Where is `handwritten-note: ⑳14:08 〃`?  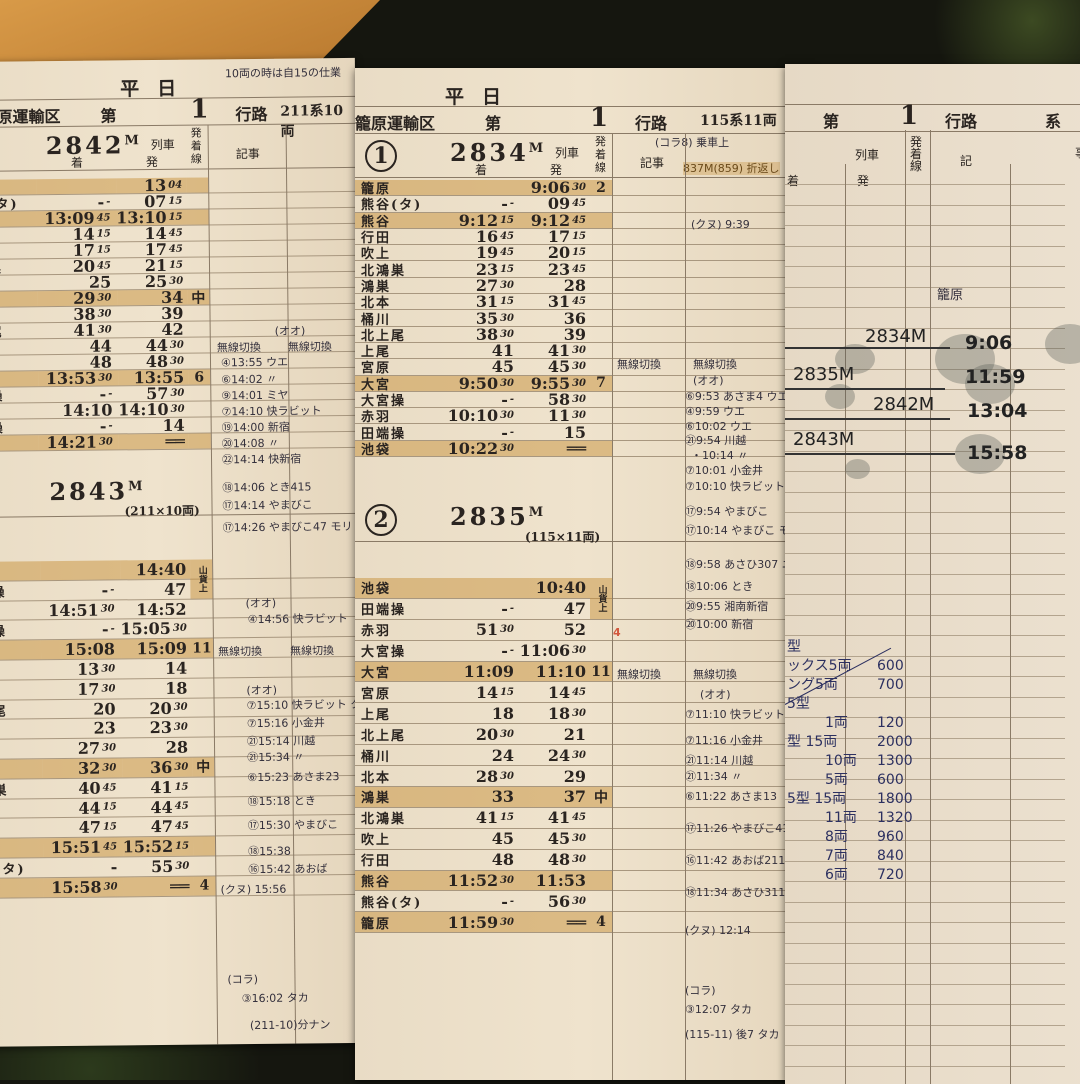 handwritten-note: ⑳14:08 〃 is located at coordinates (250, 443).